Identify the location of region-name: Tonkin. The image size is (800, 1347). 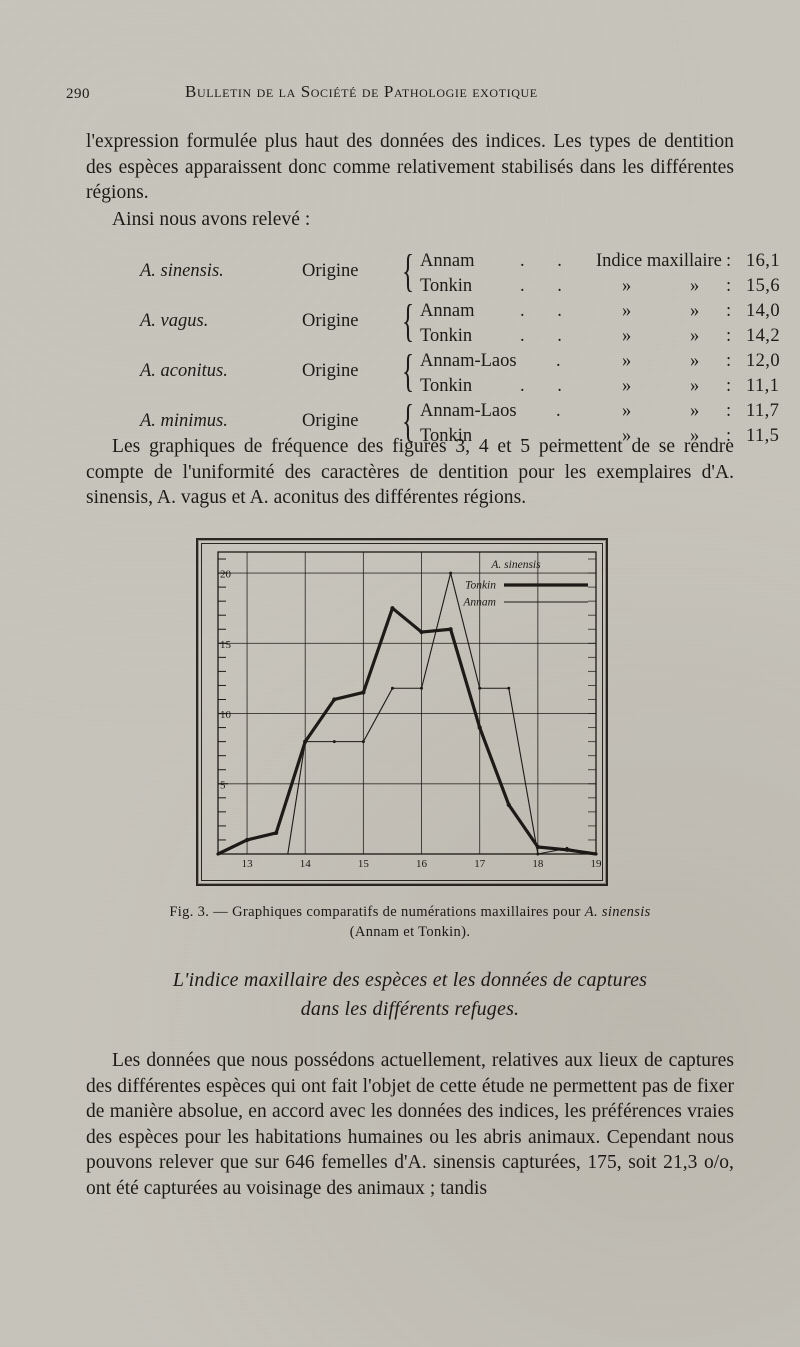
(446, 436).